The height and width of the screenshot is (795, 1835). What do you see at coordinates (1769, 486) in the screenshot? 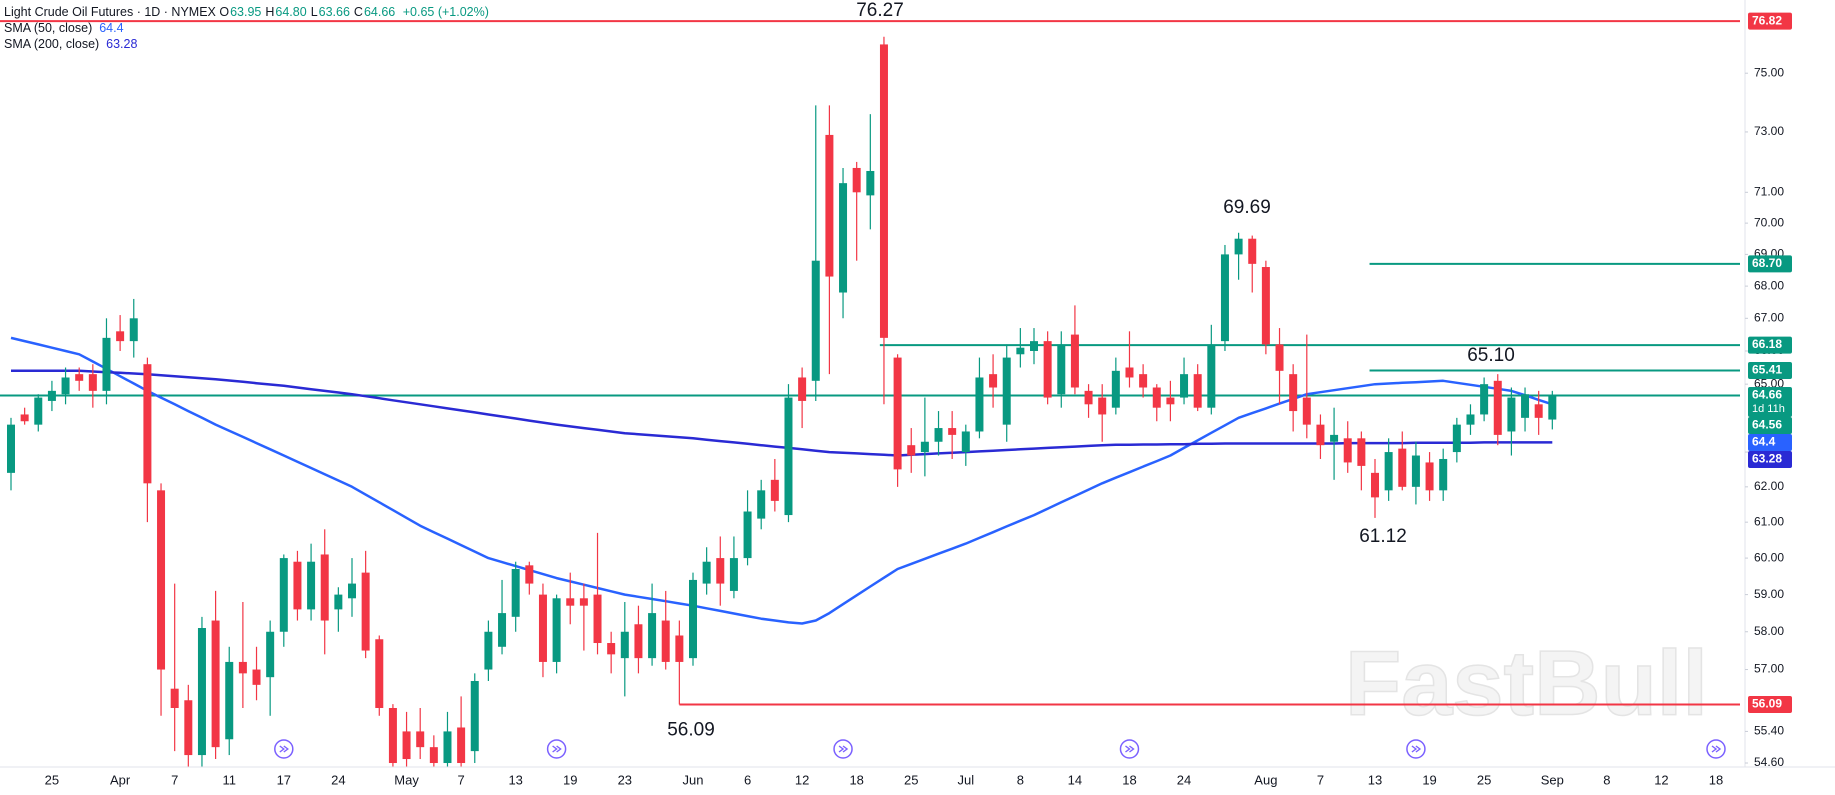
I see `y-tick-label: 62.00` at bounding box center [1769, 486].